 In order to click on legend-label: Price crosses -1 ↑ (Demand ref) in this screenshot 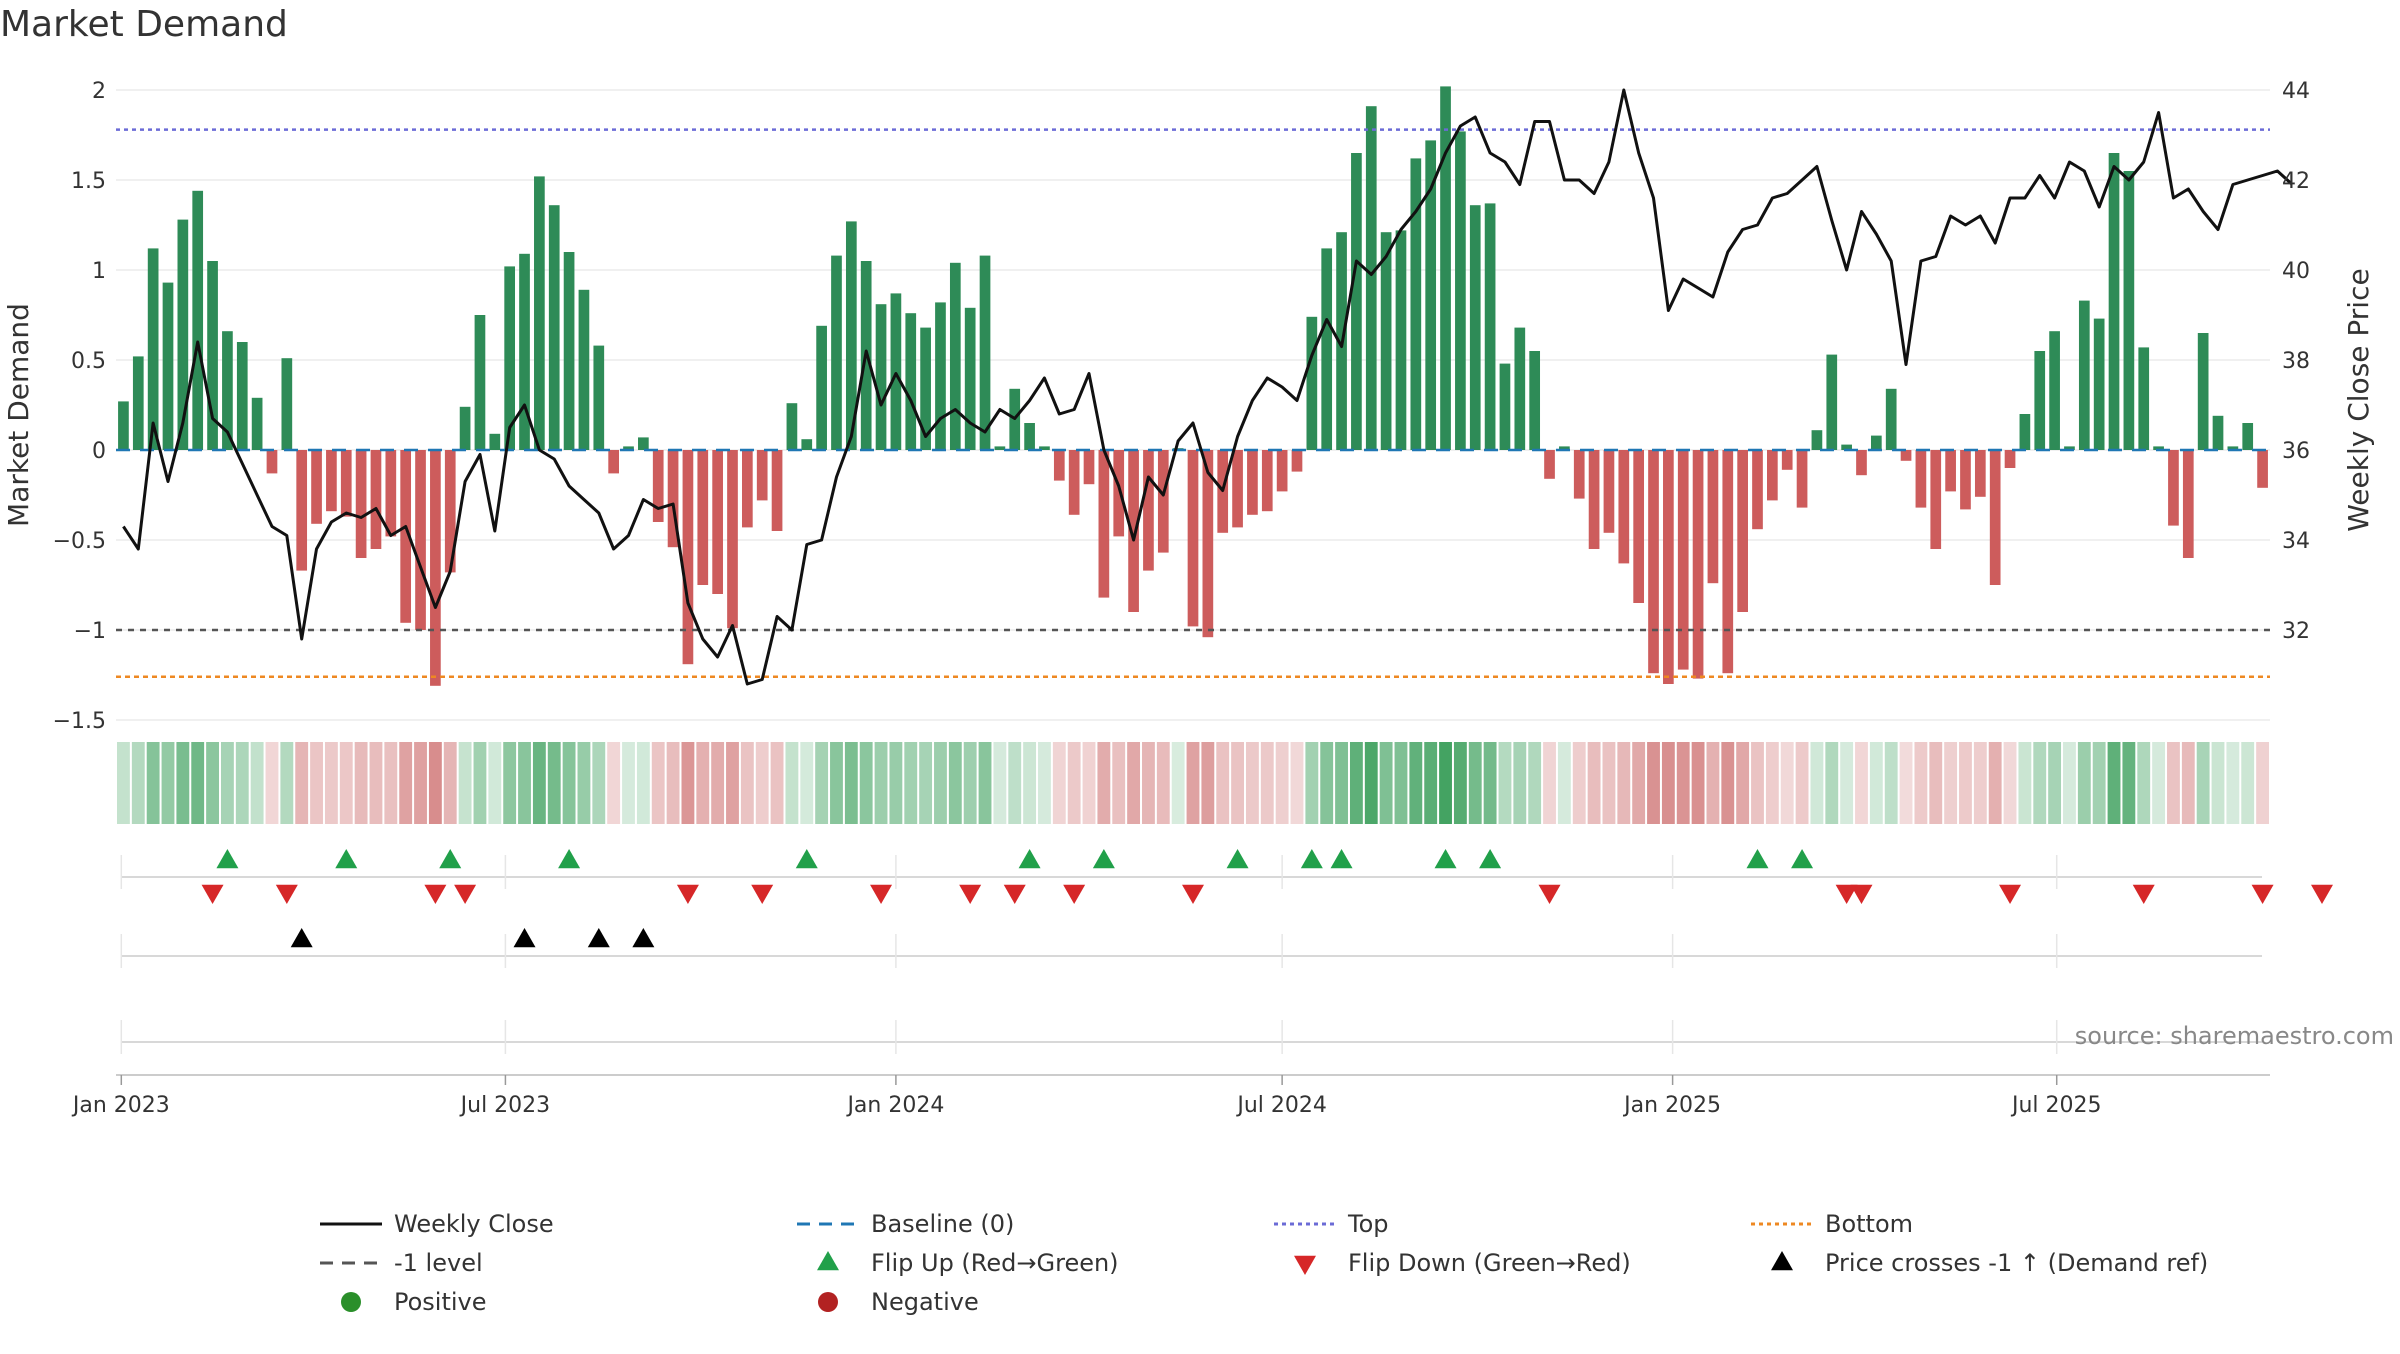, I will do `click(2016, 1263)`.